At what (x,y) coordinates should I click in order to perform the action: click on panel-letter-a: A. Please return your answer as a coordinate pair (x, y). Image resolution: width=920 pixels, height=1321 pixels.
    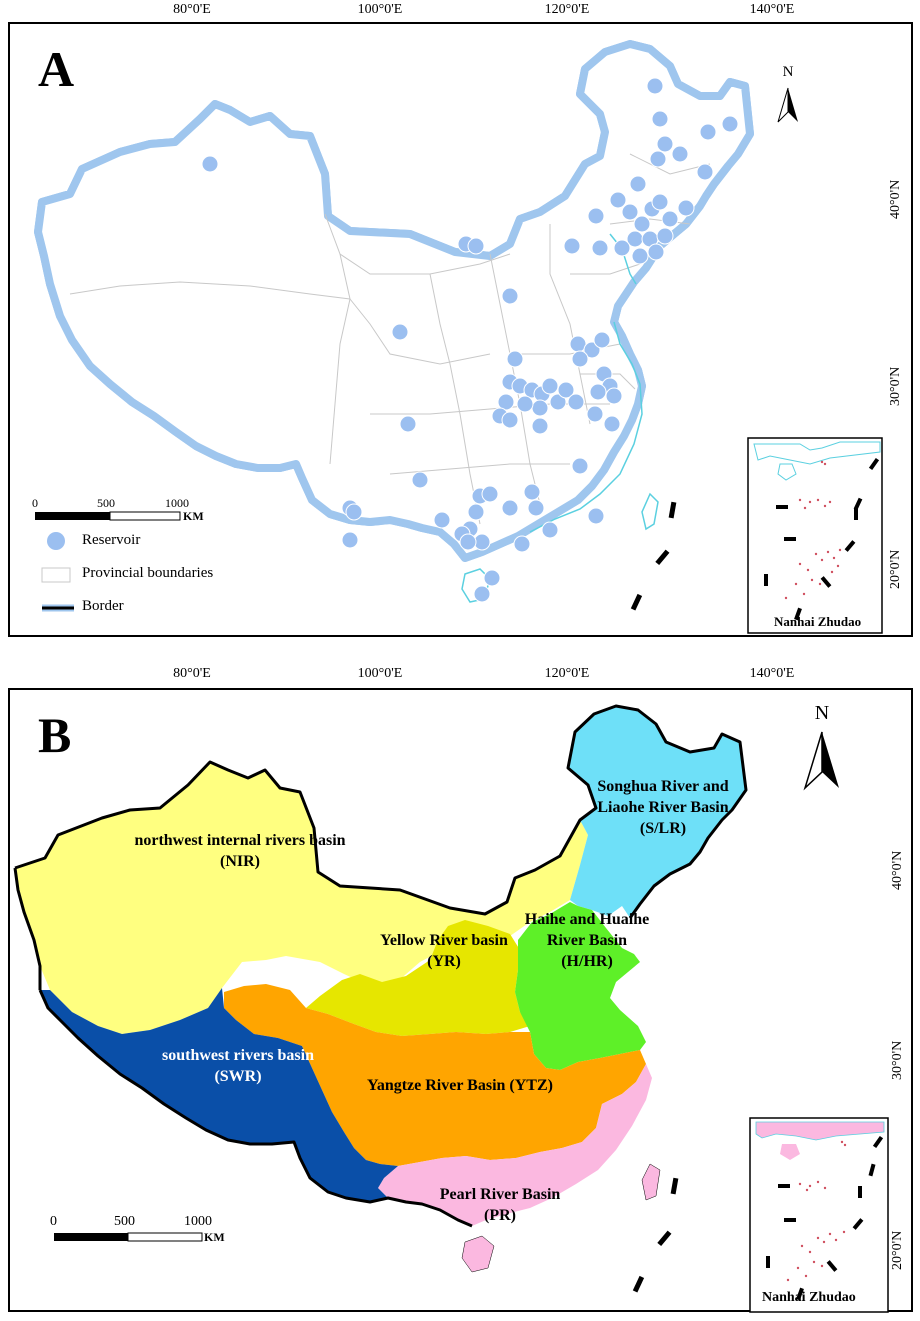
    Looking at the image, I should click on (56, 69).